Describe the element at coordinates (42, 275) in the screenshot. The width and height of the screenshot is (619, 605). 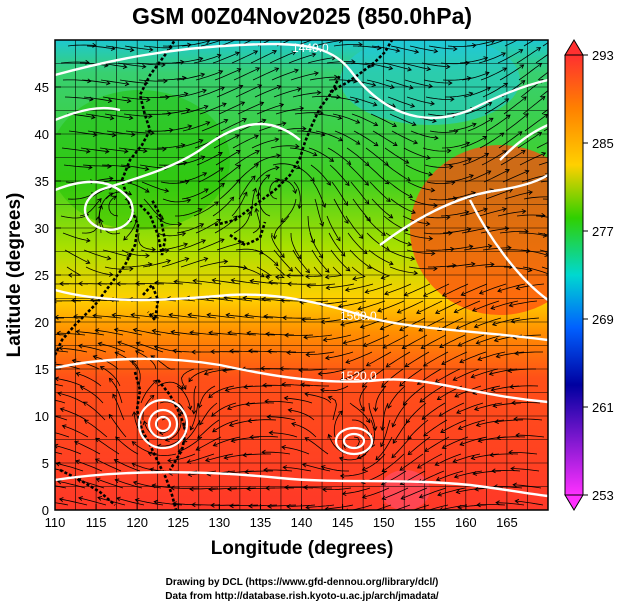
I see `y-tick-label: 25` at that location.